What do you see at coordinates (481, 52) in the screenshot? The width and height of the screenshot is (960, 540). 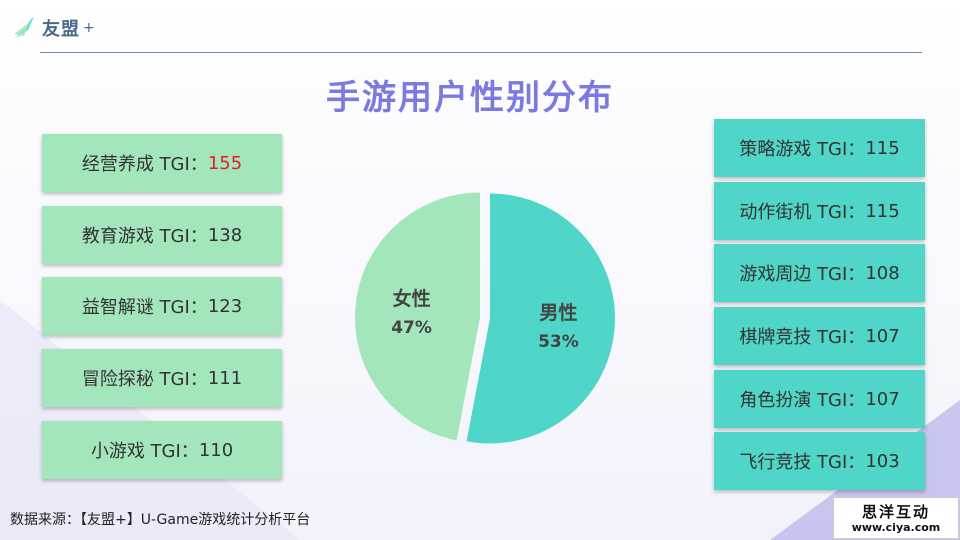 I see `header-divider` at bounding box center [481, 52].